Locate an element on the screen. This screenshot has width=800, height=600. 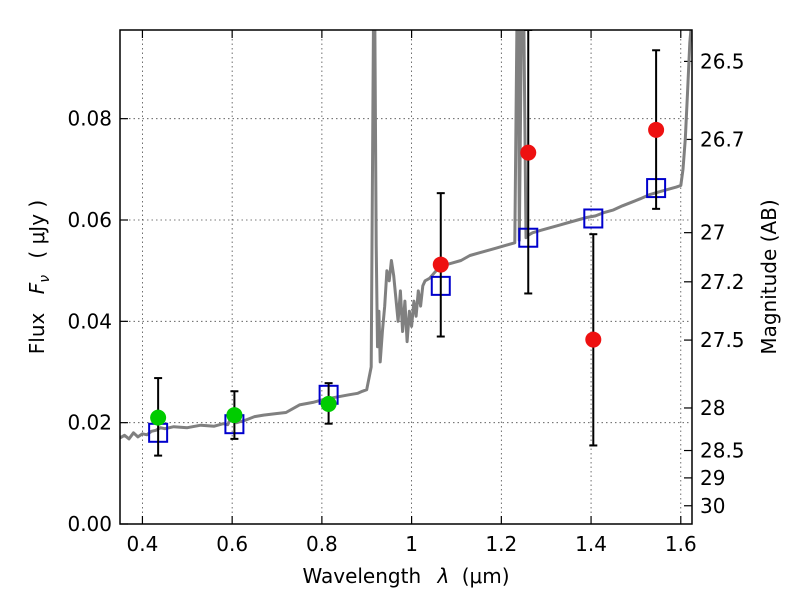
x-tick-label: 0.8 is located at coordinates (322, 544).